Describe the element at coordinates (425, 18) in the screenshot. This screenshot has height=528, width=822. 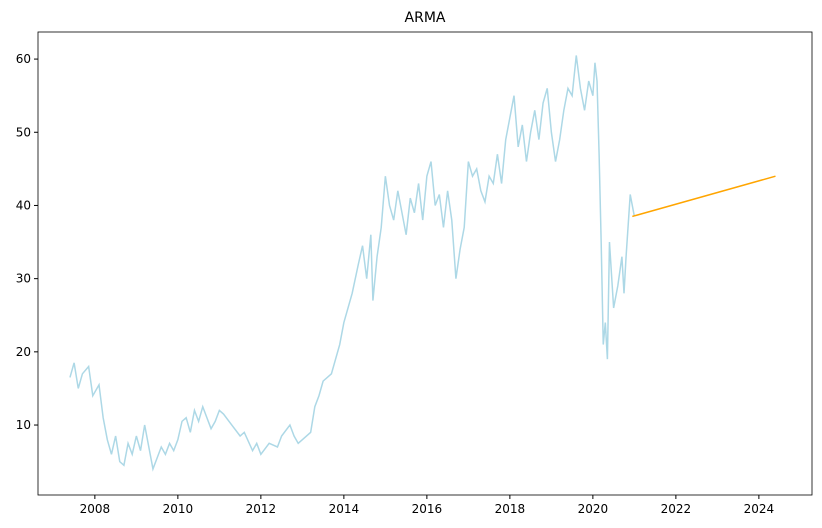
I see `chart-title: ARMA` at that location.